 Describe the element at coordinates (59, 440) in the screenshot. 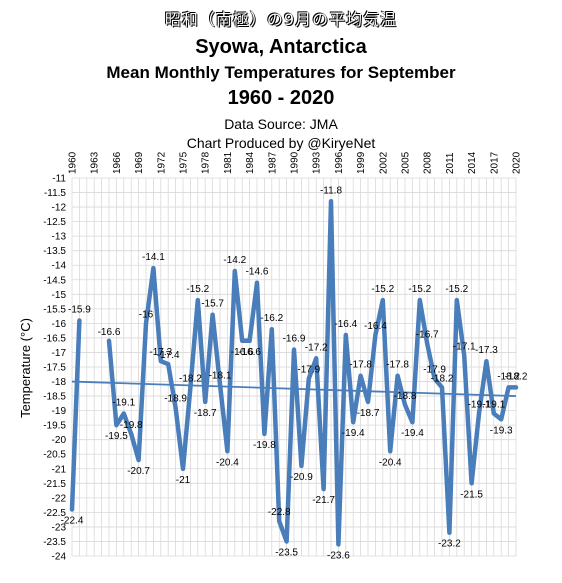

I see `y-tick-label: -20` at that location.